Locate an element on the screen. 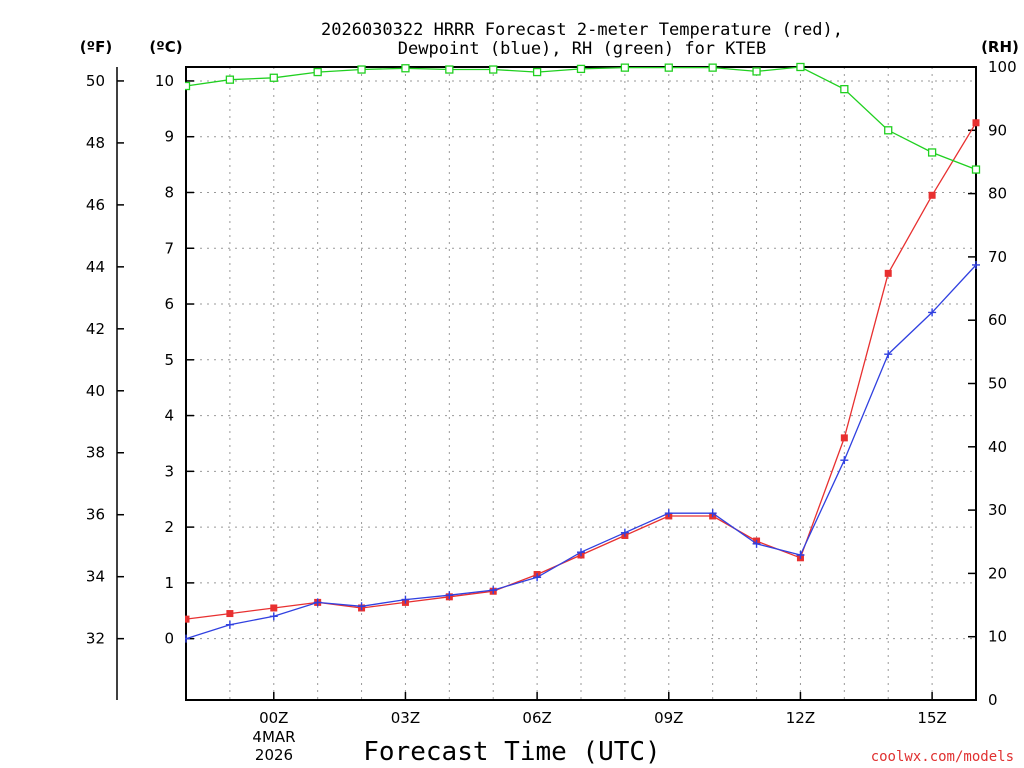  y-tick-label-celsius: 2 is located at coordinates (169, 527).